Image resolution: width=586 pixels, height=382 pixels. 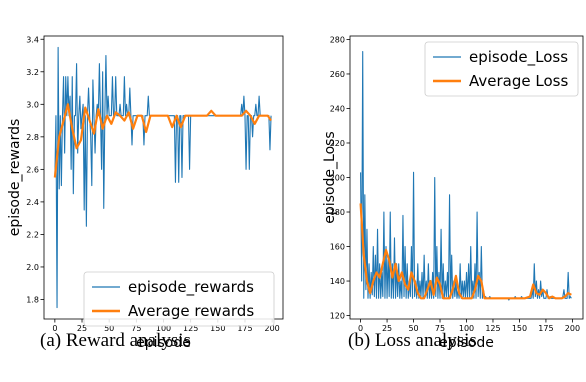 I want to click on y-axis-label: episode_Loss, so click(x=330, y=177).